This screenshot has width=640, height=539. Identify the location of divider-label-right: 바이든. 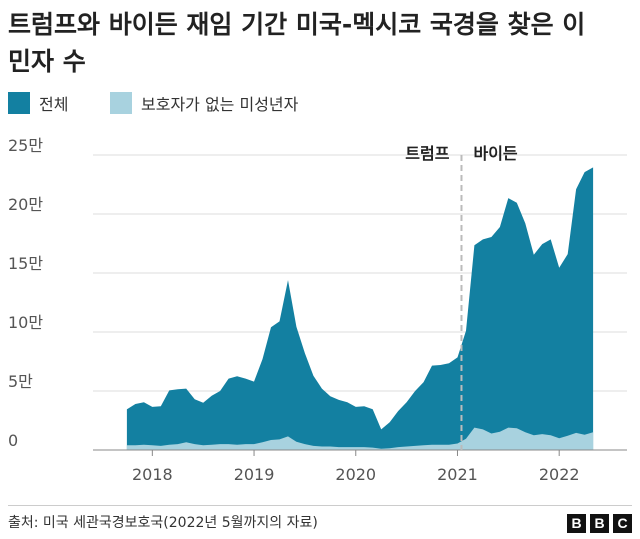
(495, 153).